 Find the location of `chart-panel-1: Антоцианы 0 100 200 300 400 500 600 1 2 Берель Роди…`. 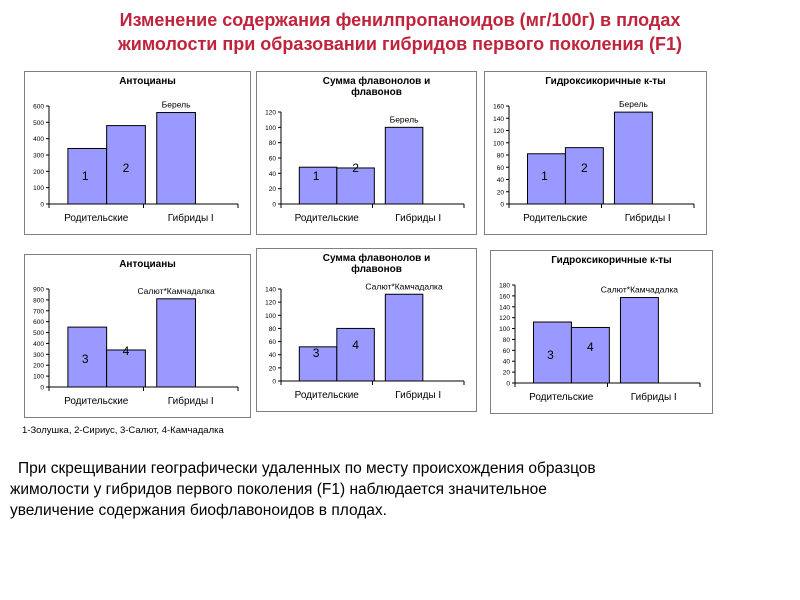

chart-panel-1: Антоцианы 0 100 200 300 400 500 600 1 2 Берель Роди… is located at coordinates (137, 153).